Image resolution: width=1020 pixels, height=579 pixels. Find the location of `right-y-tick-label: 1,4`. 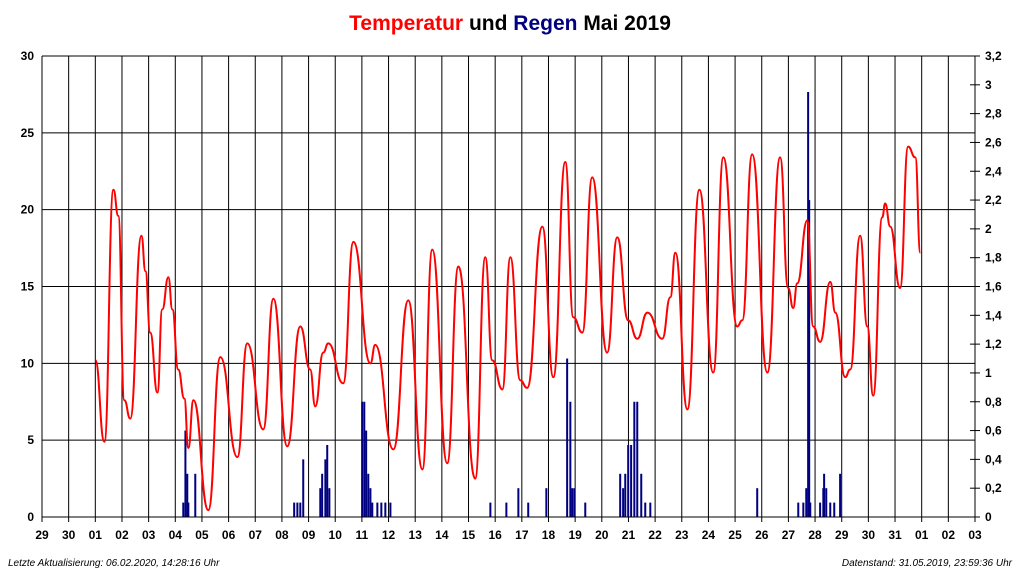

right-y-tick-label: 1,4 is located at coordinates (993, 315).